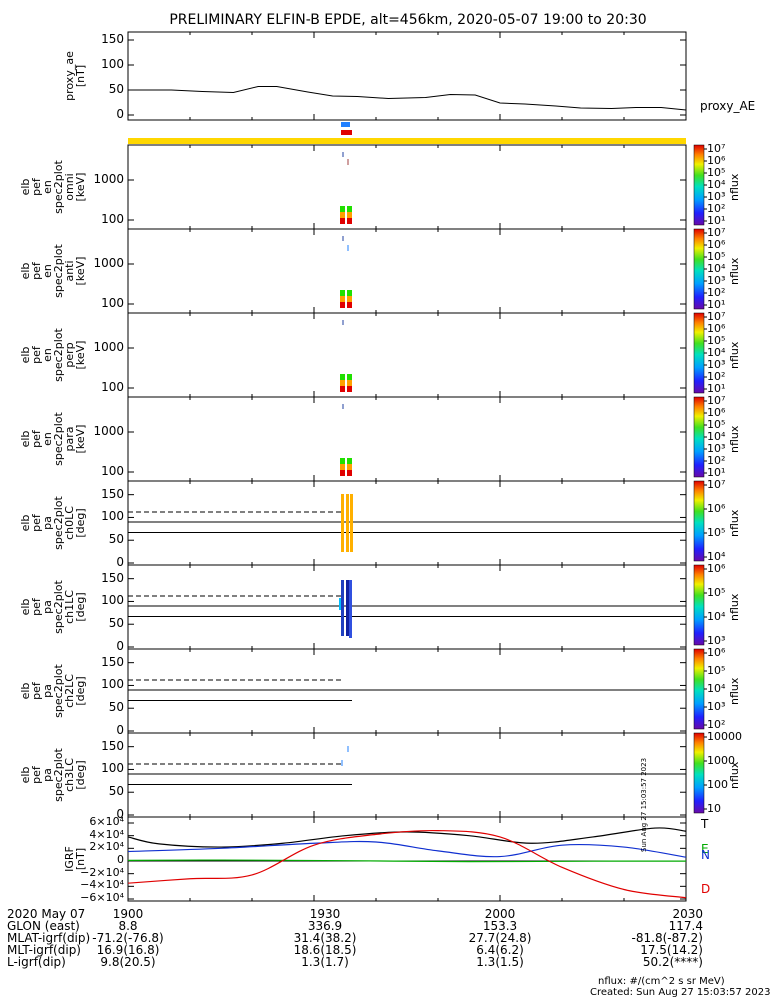 This screenshot has height=1000, width=775. What do you see at coordinates (80, 76) in the screenshot?
I see `y-label-line: [nT]` at bounding box center [80, 76].